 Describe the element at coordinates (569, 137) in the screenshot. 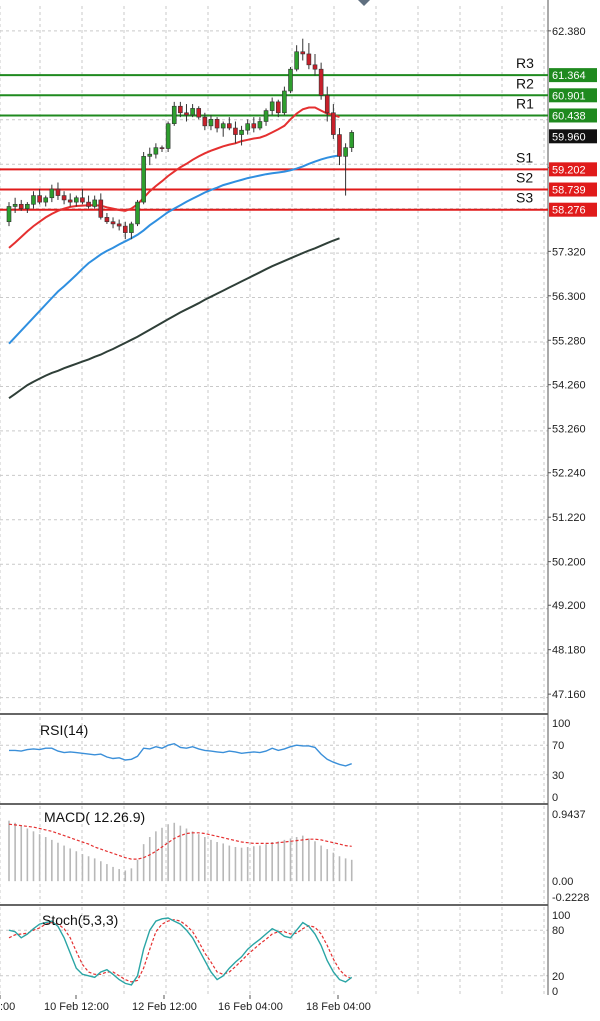

I see `current-price-text: 59.960` at that location.